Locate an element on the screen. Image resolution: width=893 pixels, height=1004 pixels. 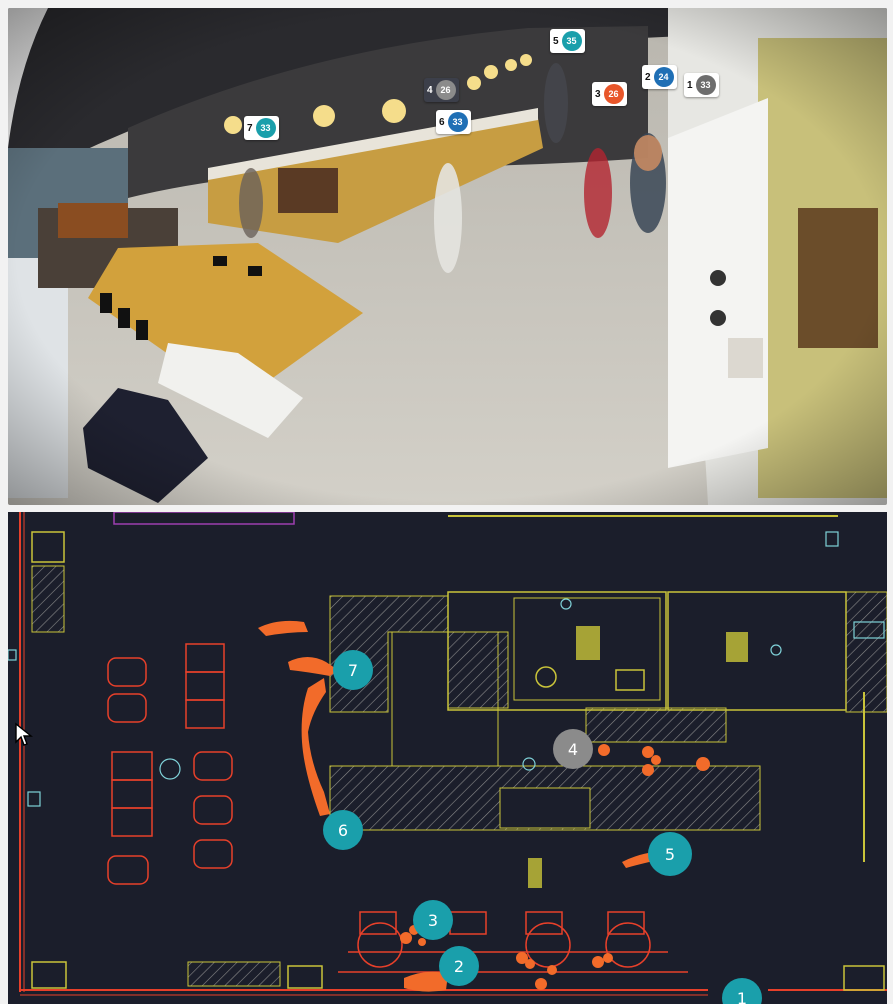
location-marker-3: 3 is located at coordinates (433, 920).